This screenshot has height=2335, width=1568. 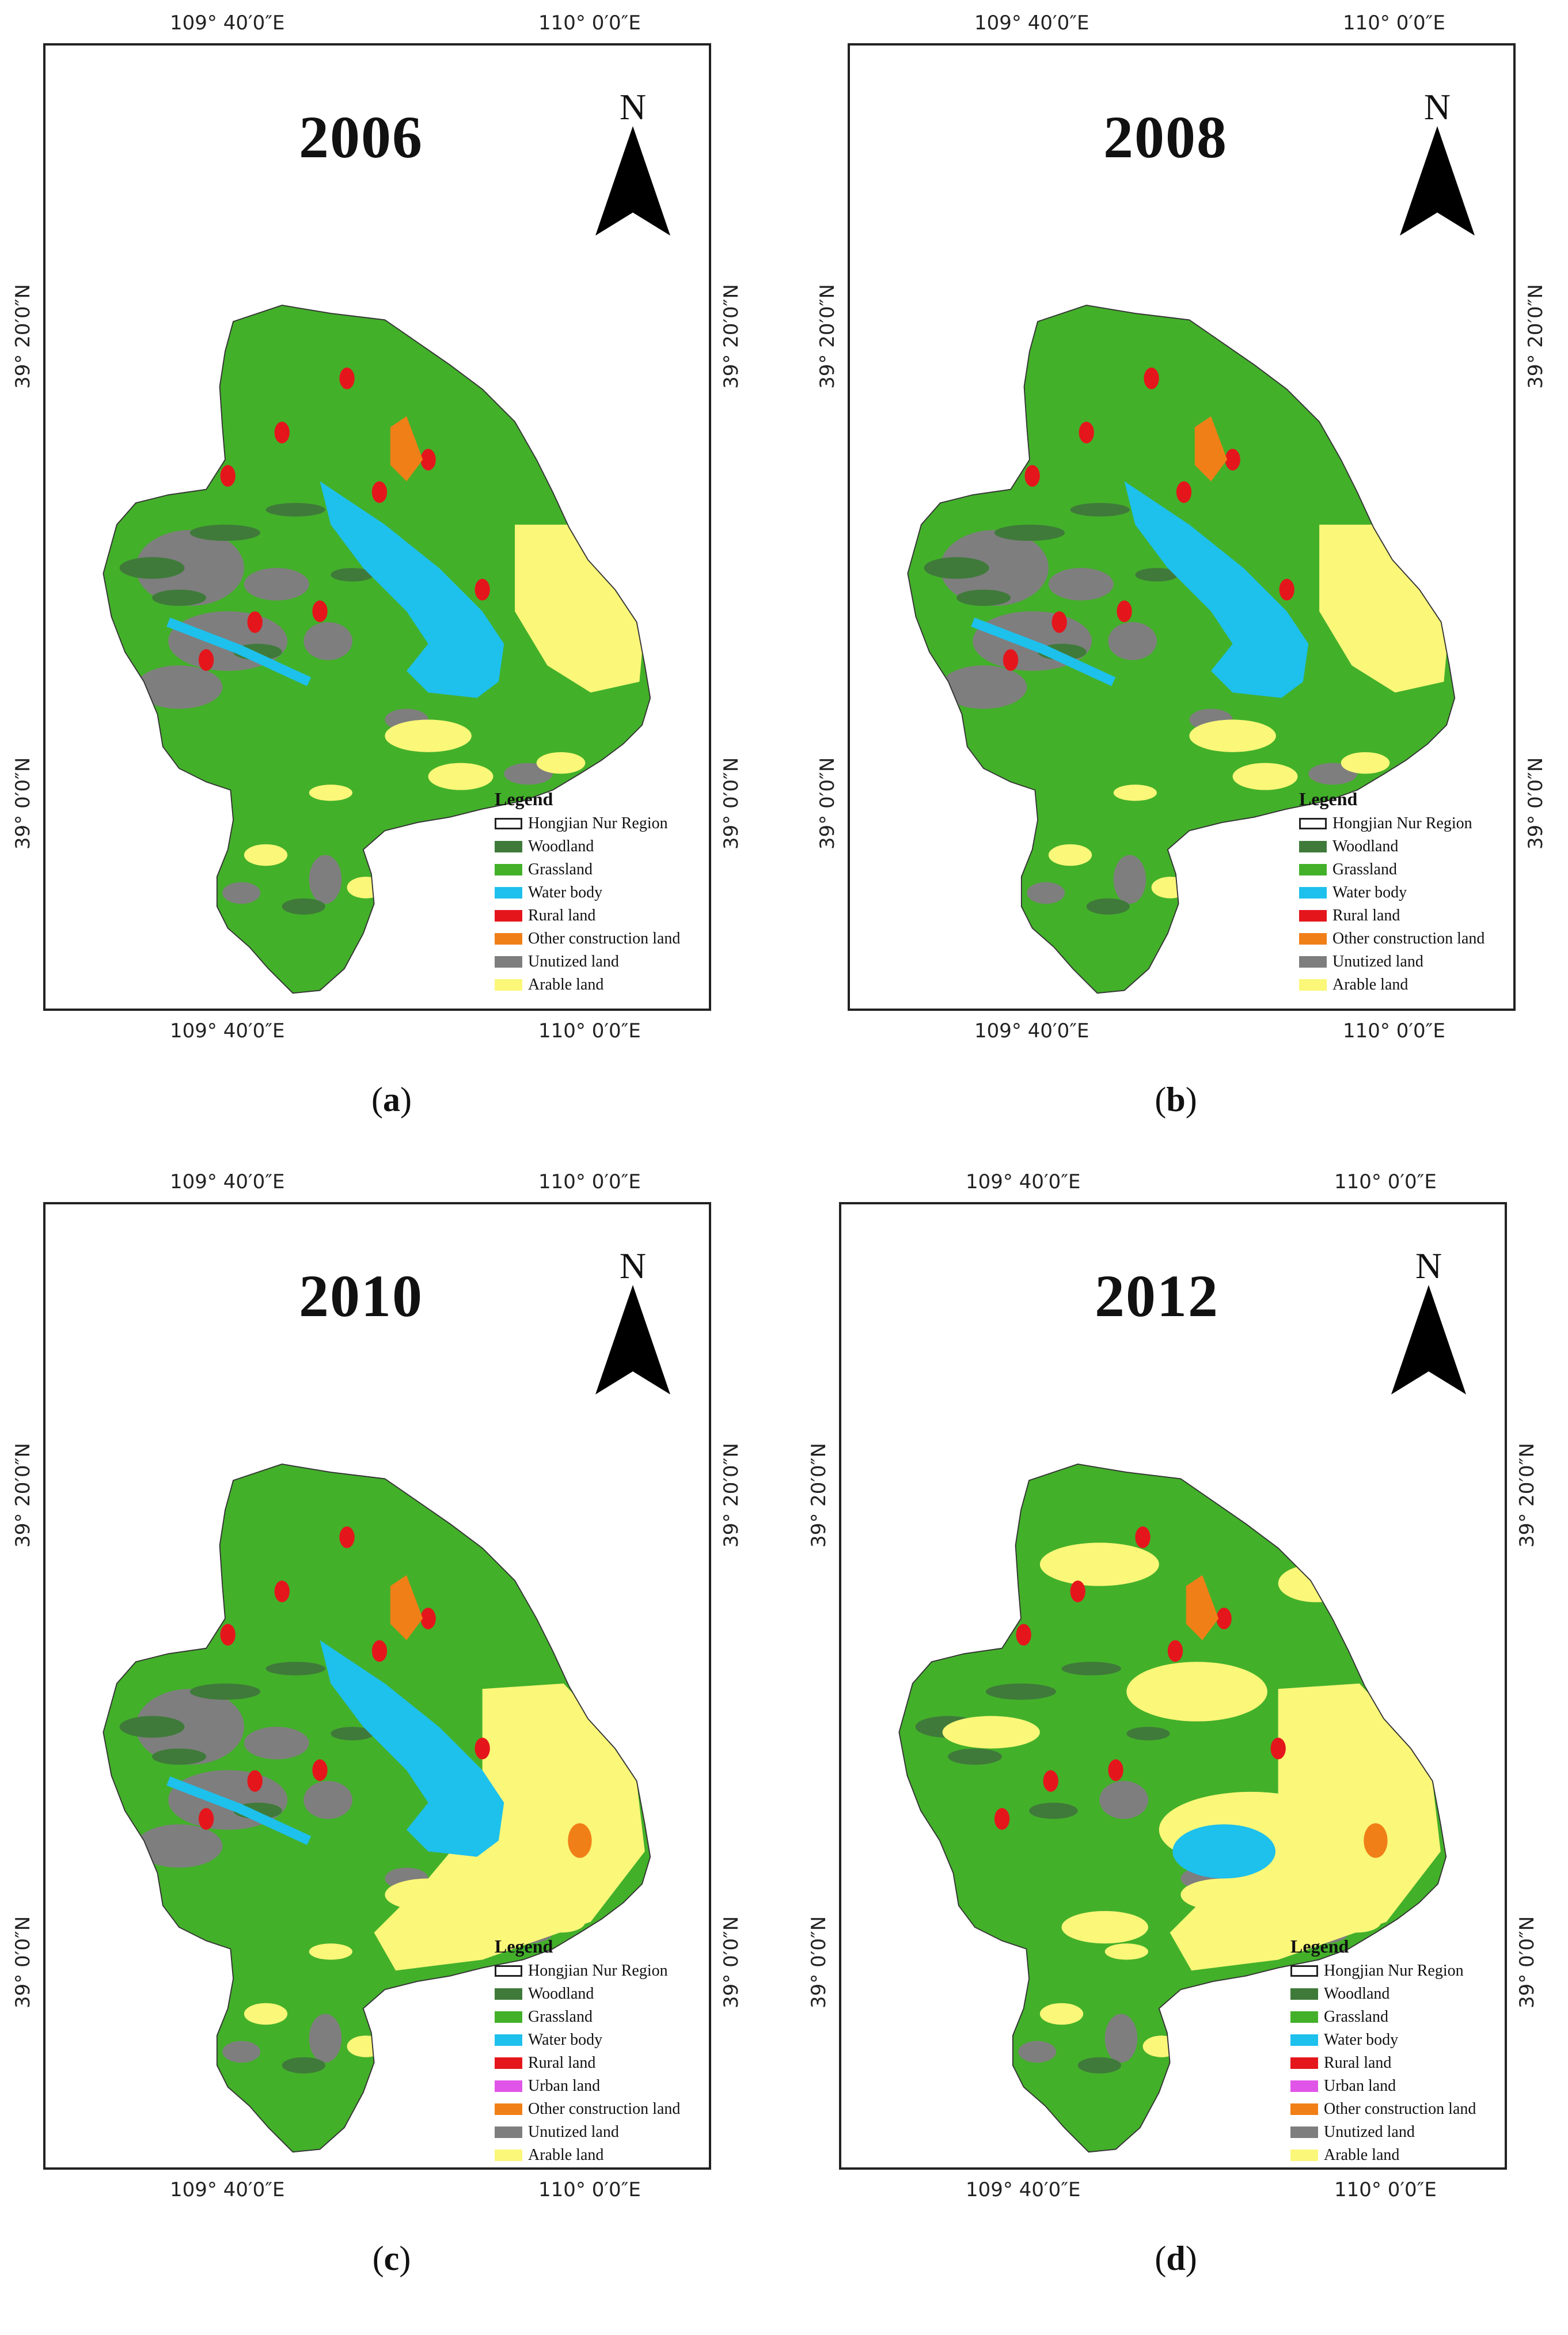 I want to click on north-arrow-icon, so click(x=632, y=1339).